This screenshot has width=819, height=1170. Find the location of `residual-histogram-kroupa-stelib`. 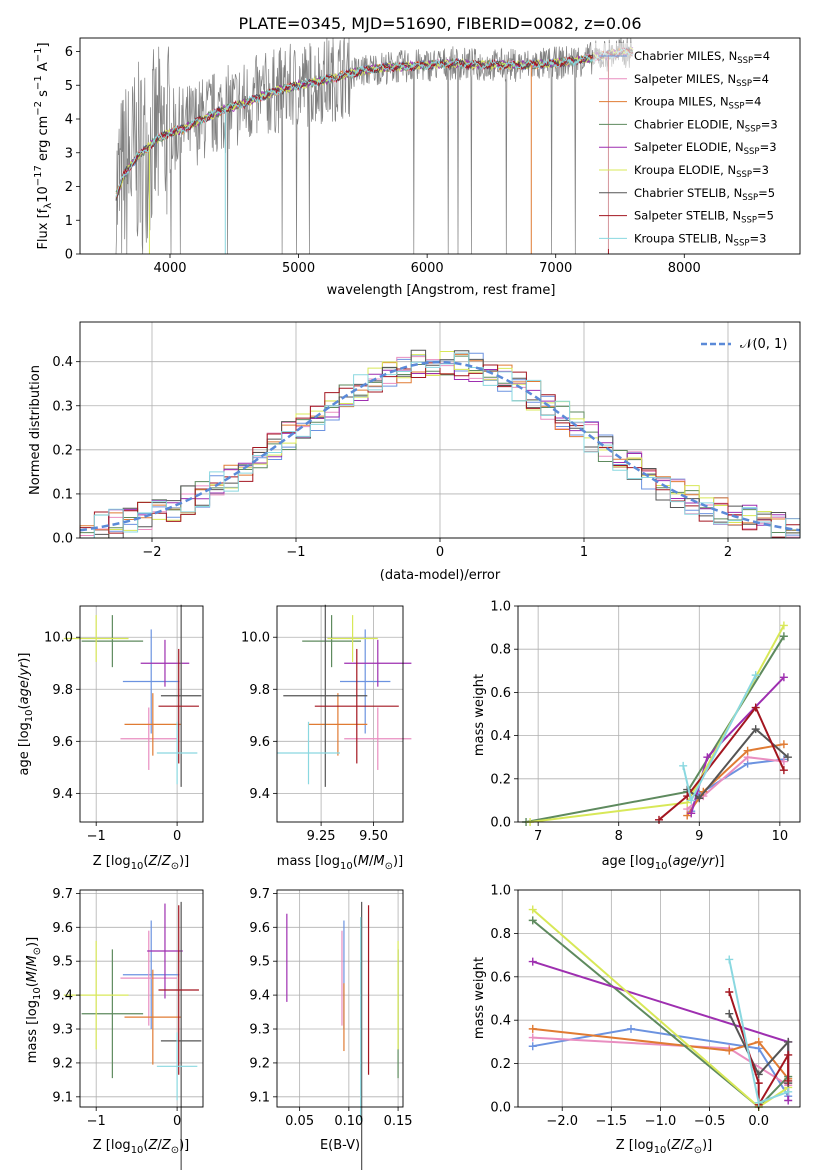

residual-histogram-kroupa-stelib is located at coordinates (440, 445).